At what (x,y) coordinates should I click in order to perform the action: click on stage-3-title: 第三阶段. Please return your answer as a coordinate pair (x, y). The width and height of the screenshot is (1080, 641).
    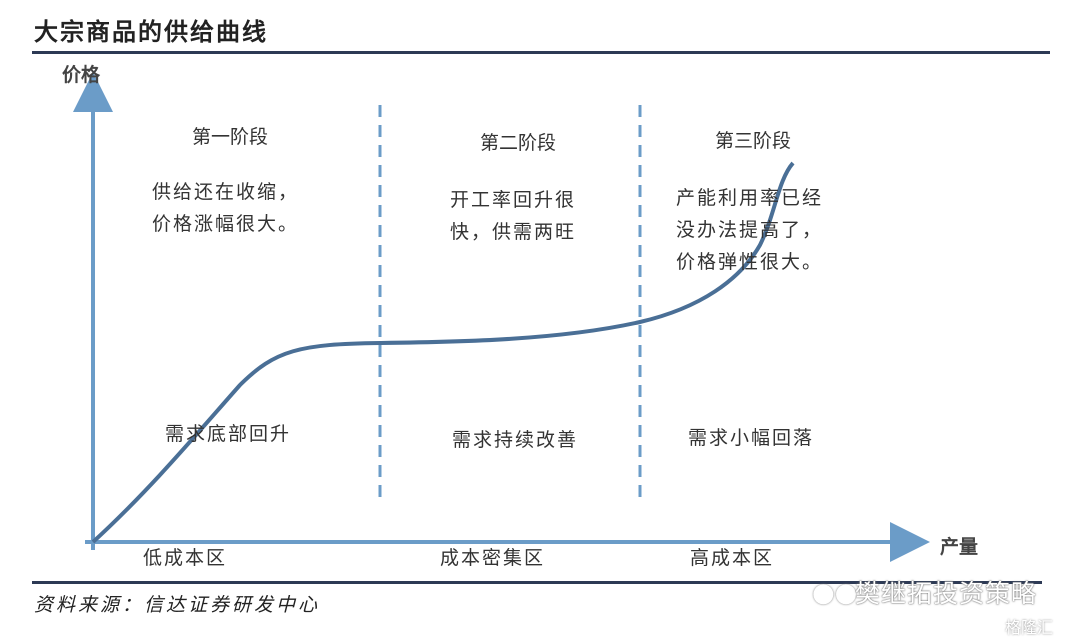
    Looking at the image, I should click on (753, 141).